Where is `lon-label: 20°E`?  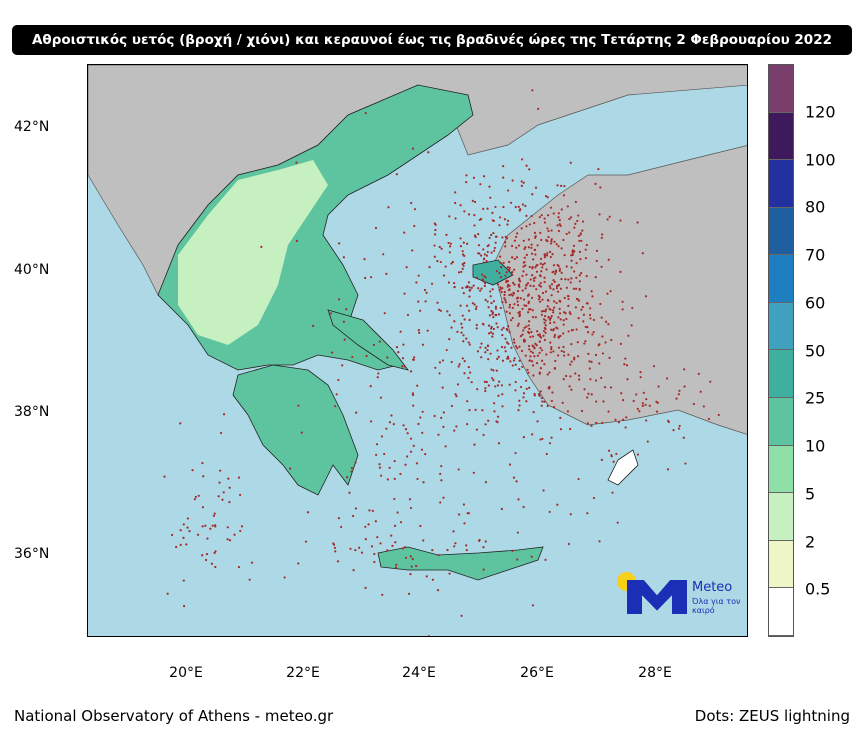
lon-label: 20°E is located at coordinates (186, 673).